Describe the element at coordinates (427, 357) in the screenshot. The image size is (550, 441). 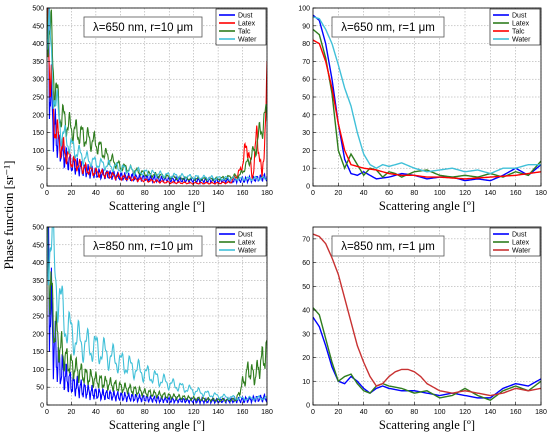
I see `series-line-dust` at that location.